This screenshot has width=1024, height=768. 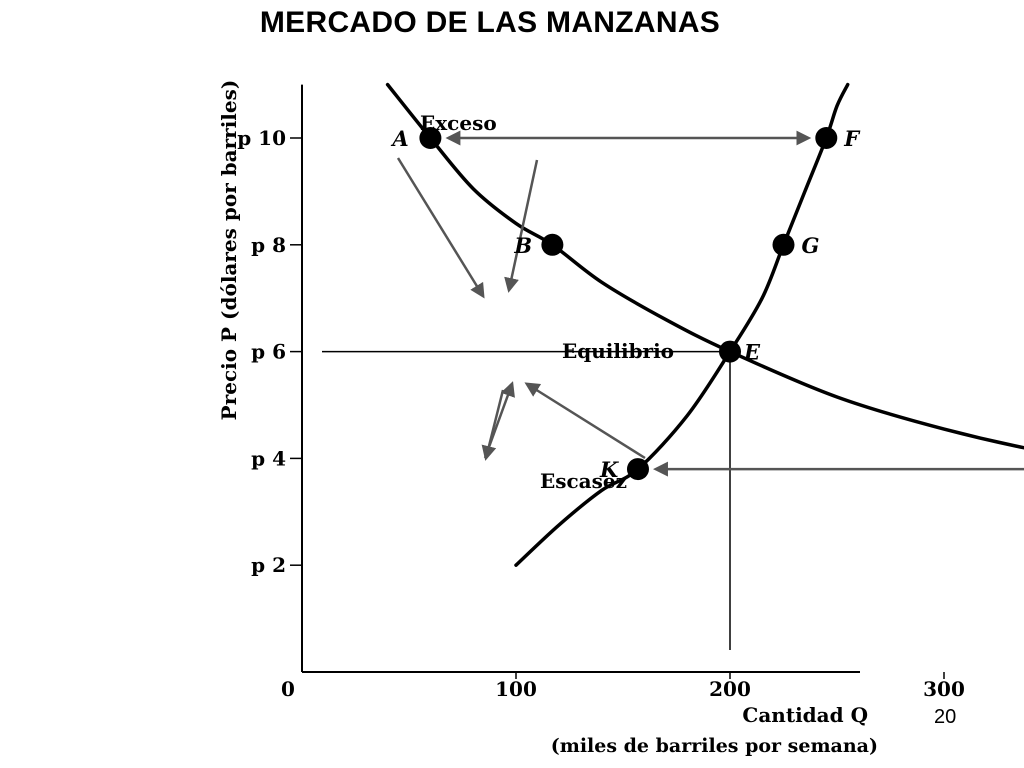 I want to click on supply-adjust-arrow-down, so click(x=521, y=226).